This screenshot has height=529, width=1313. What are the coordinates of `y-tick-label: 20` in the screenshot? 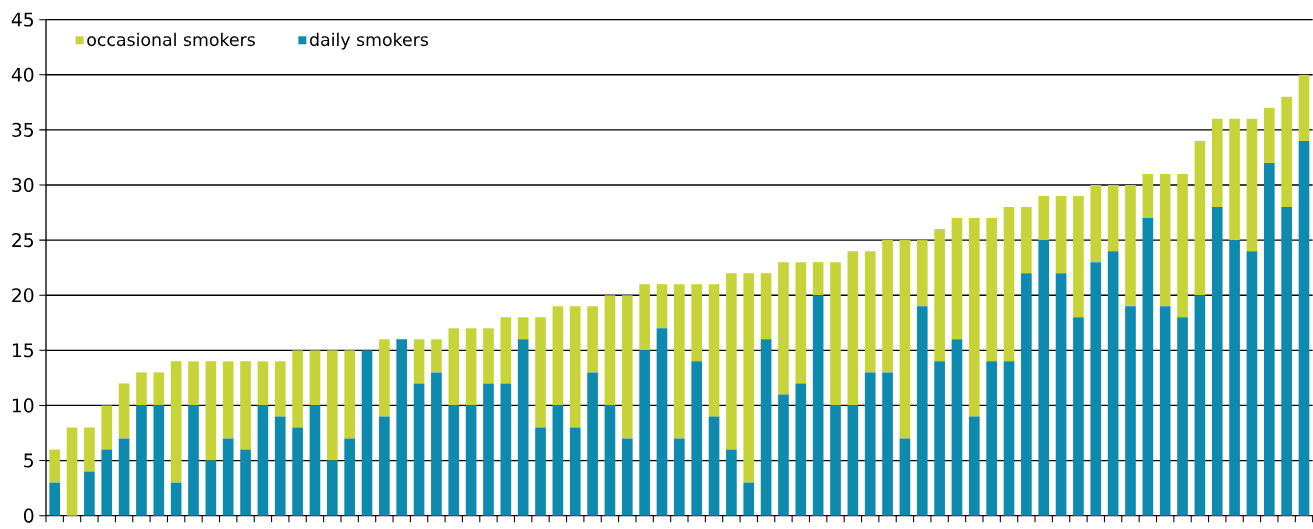 It's located at (23, 295).